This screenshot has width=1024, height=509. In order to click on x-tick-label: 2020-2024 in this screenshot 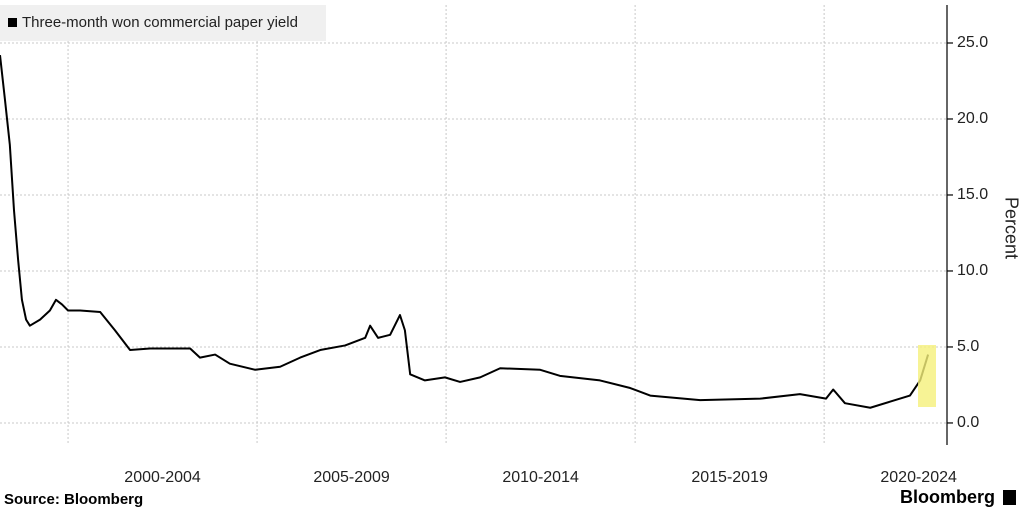, I will do `click(918, 477)`.